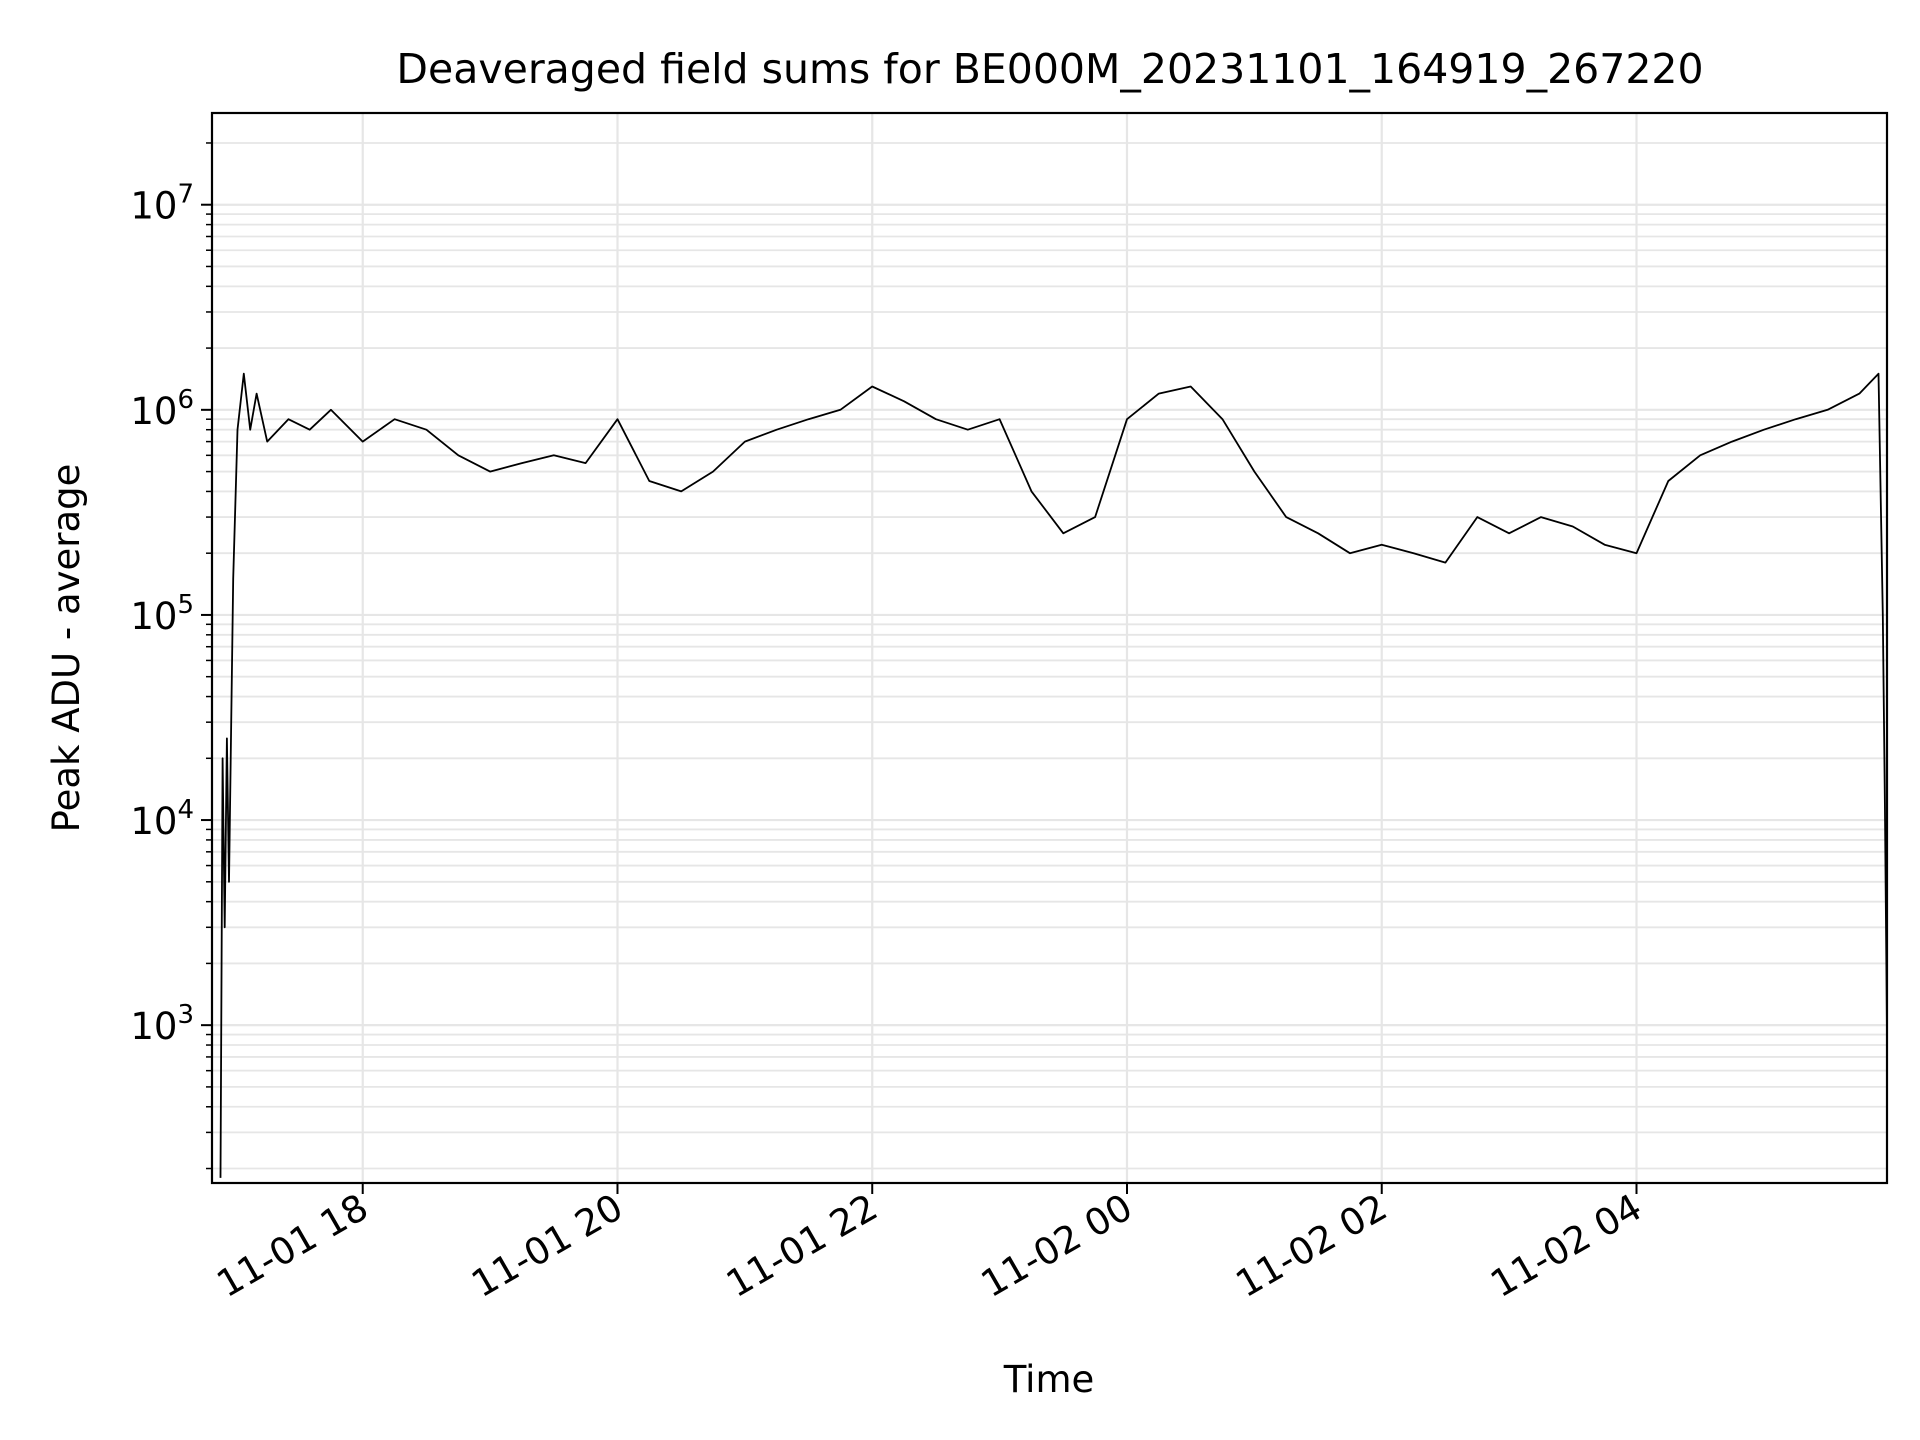 The height and width of the screenshot is (1440, 1920). I want to click on x-axis-label: Time, so click(1049, 1379).